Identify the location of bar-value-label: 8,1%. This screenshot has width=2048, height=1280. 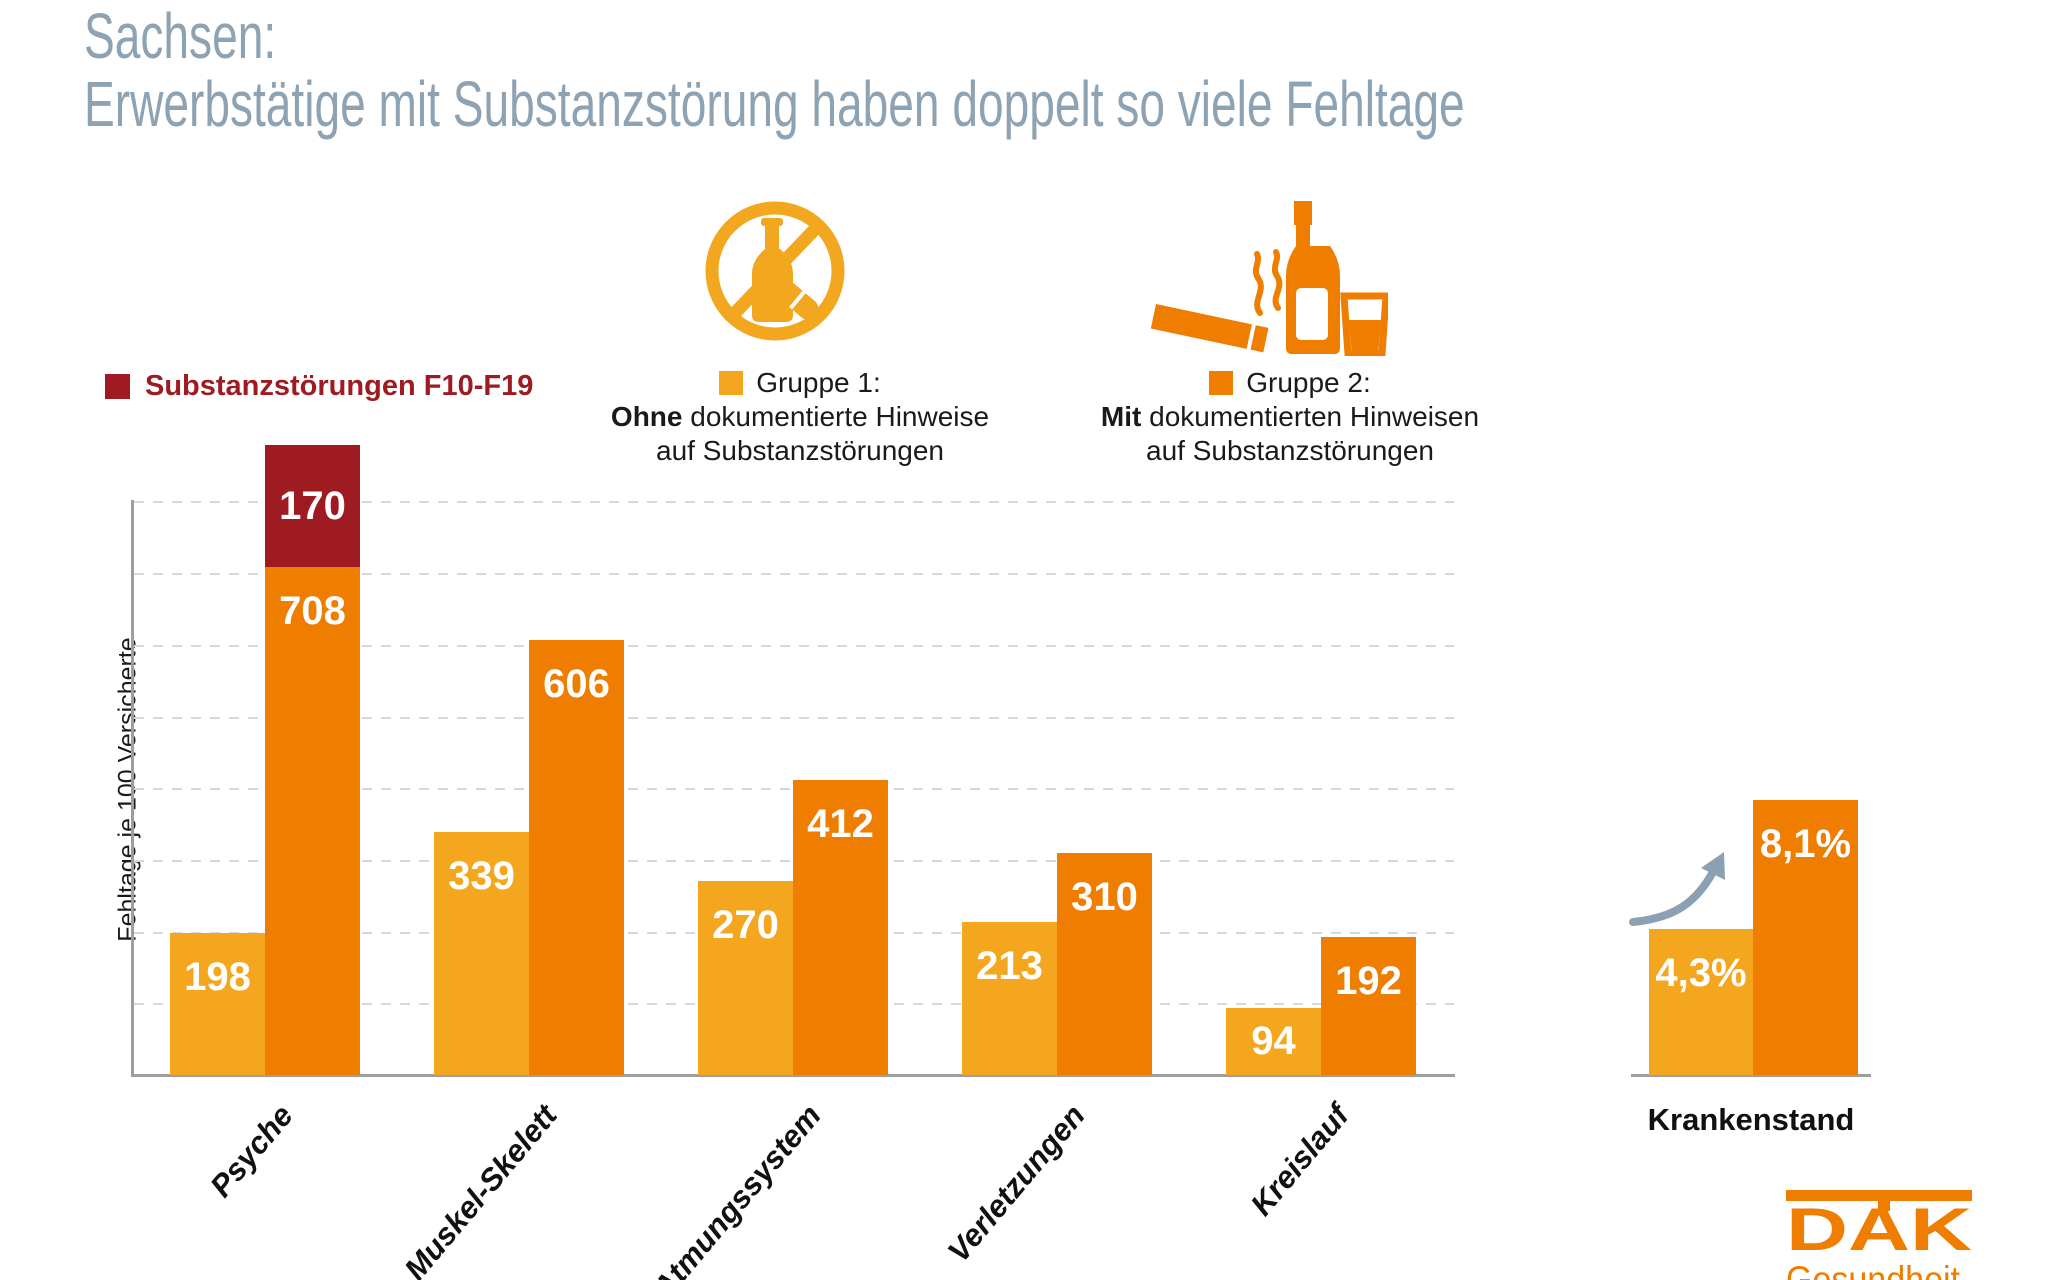
(1805, 843).